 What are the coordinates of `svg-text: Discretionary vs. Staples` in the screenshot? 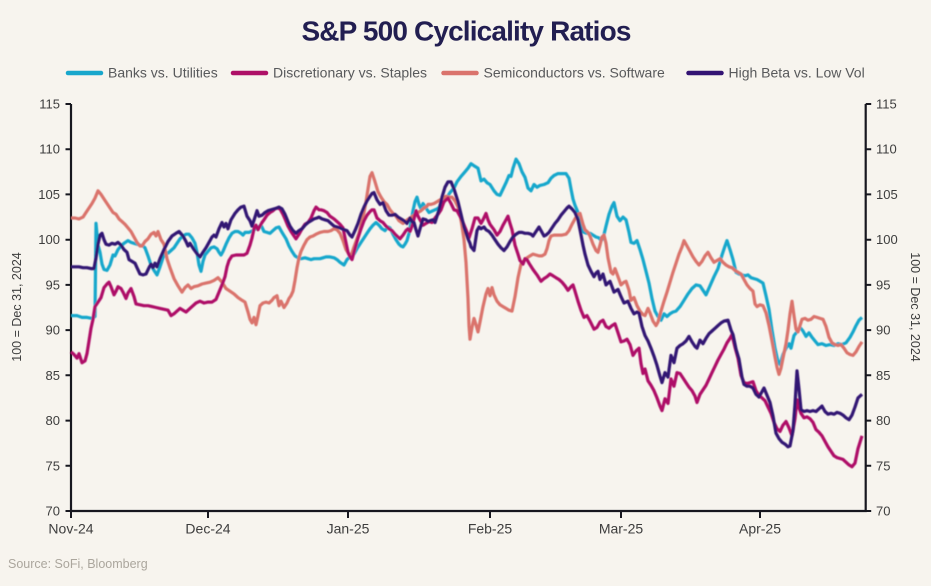 It's located at (350, 73).